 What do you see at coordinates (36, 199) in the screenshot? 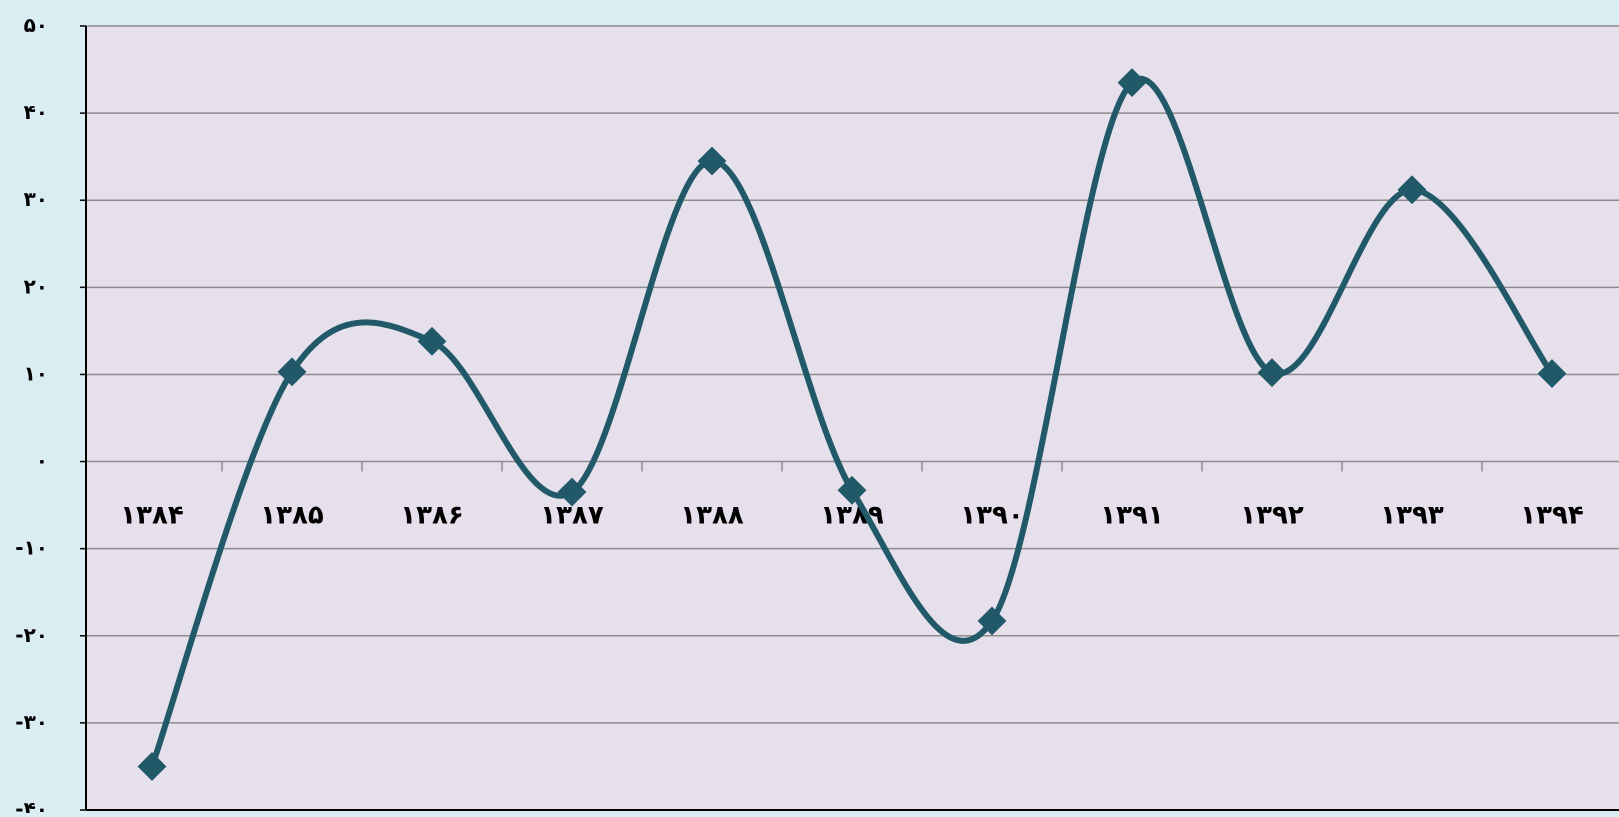
I see `y-tick-label: ۳۰` at bounding box center [36, 199].